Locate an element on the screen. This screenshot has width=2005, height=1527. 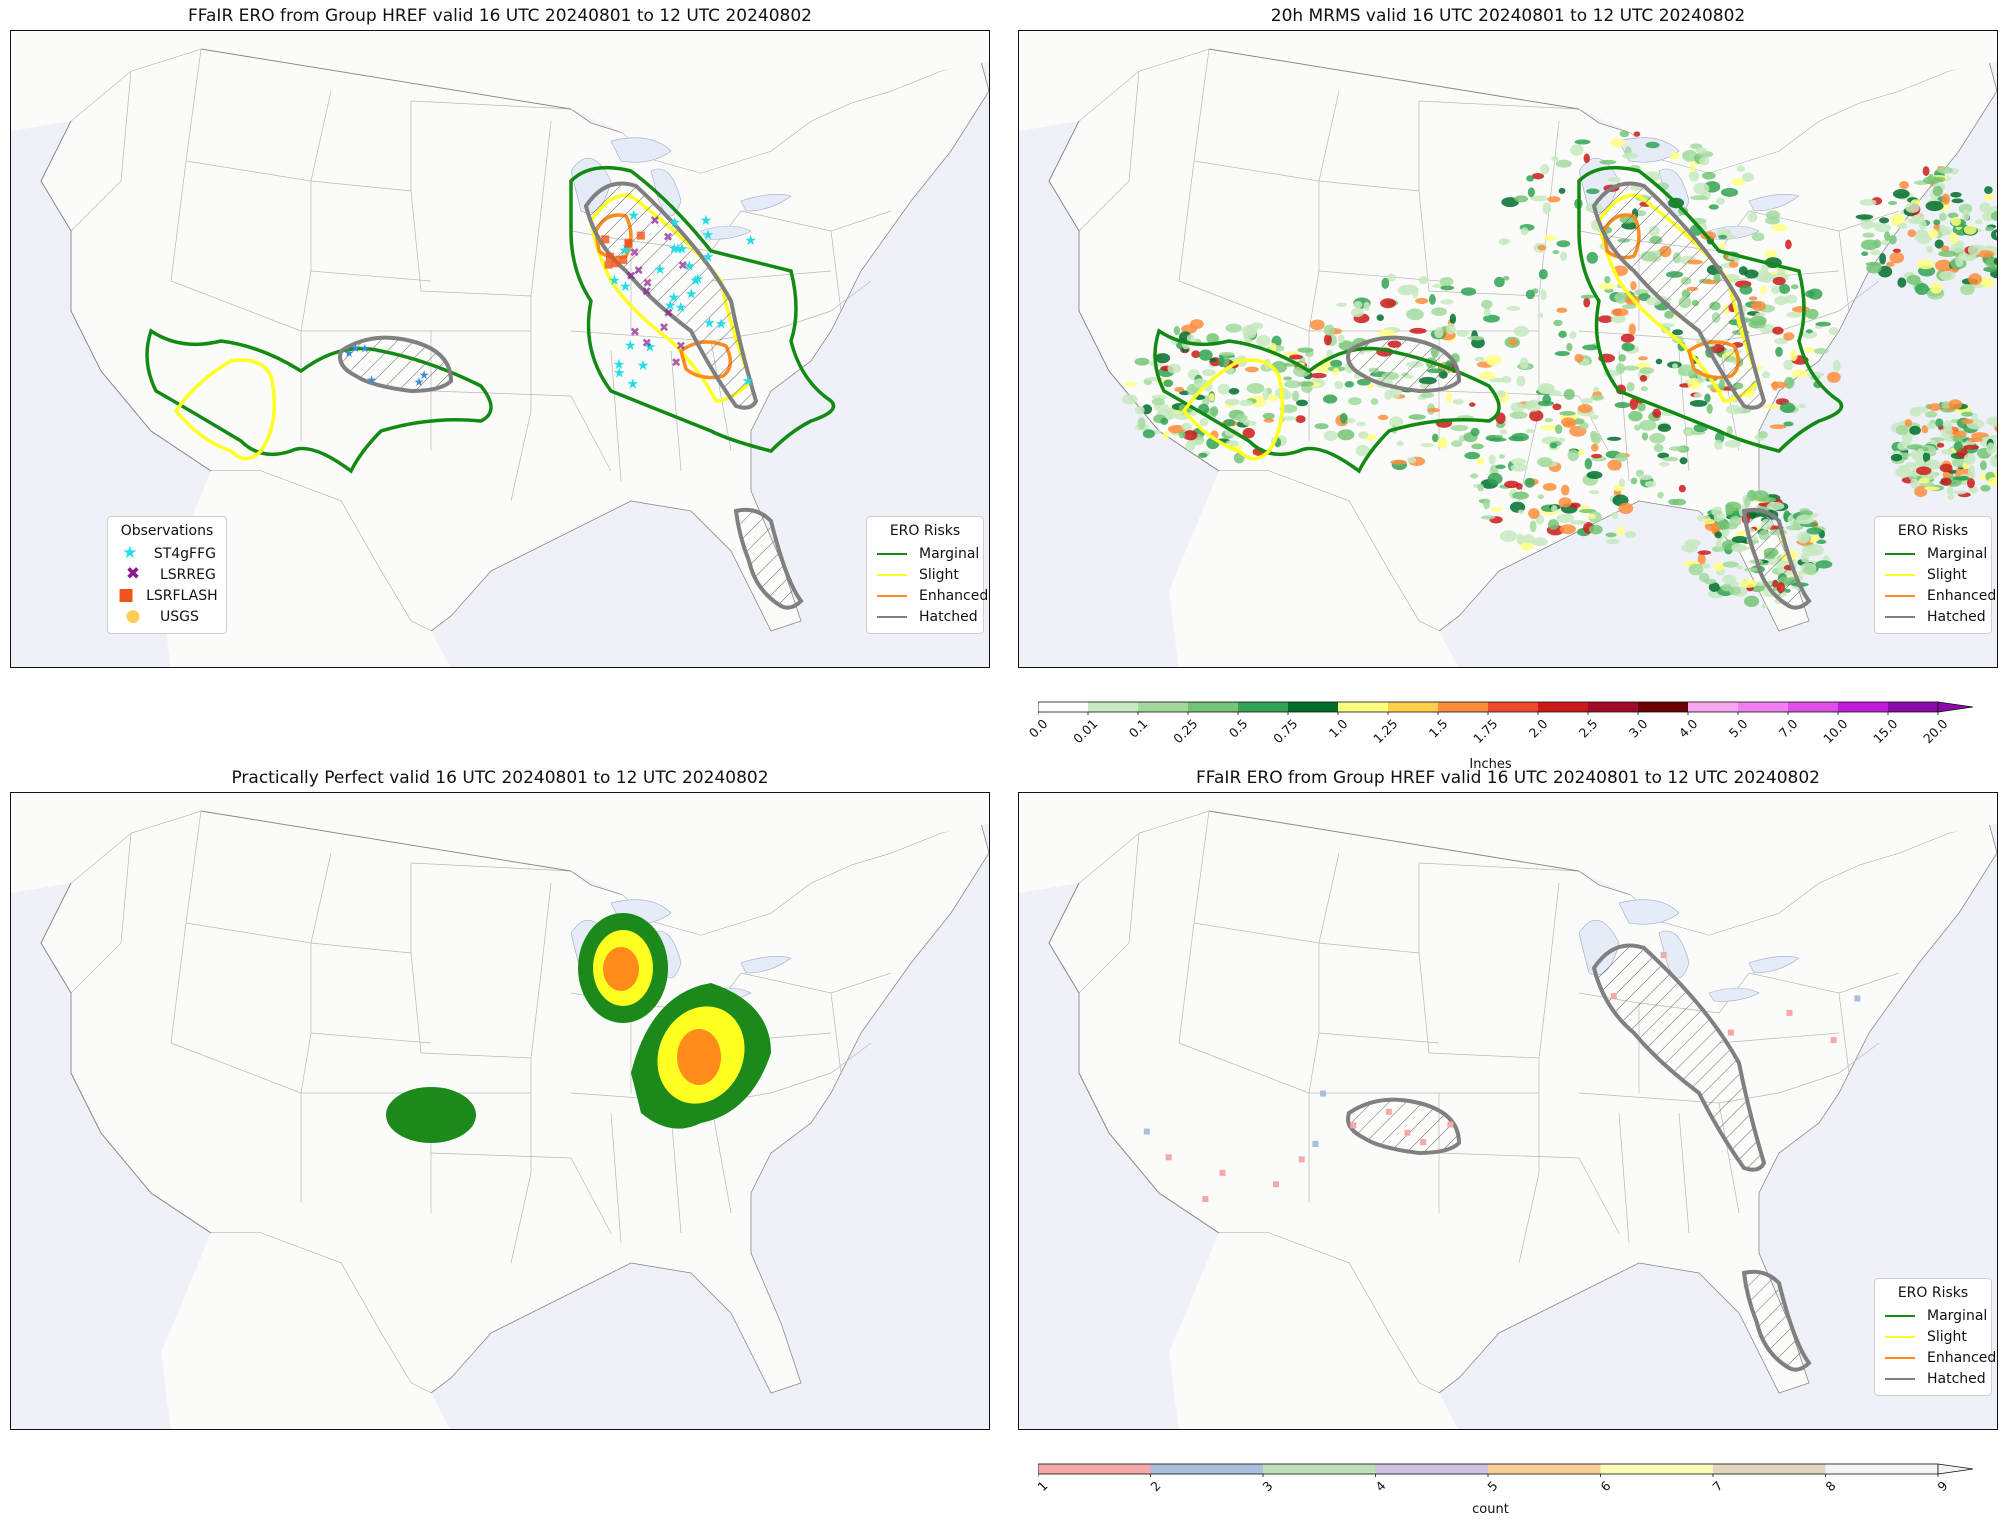
ero-legend-title: ERO Risks is located at coordinates (1933, 1293).